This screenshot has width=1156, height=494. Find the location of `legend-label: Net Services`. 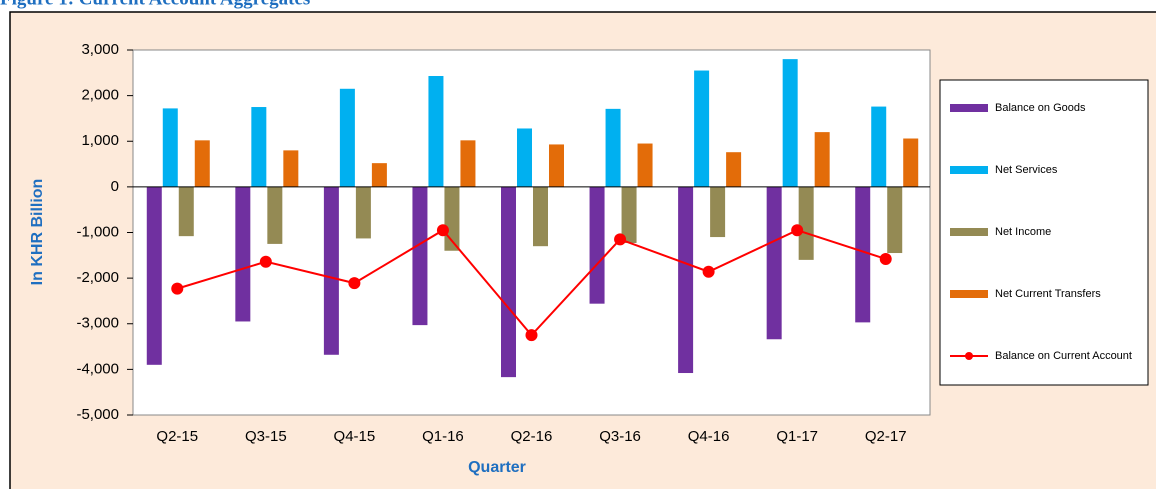

legend-label: Net Services is located at coordinates (1026, 170).